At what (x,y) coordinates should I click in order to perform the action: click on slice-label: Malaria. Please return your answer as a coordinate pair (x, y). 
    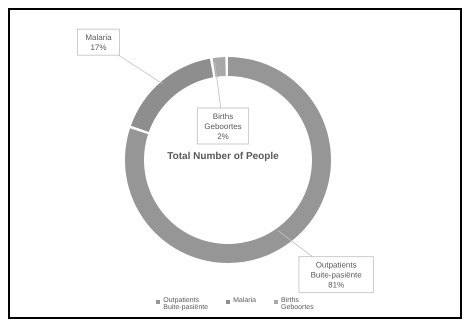
    Looking at the image, I should click on (98, 37).